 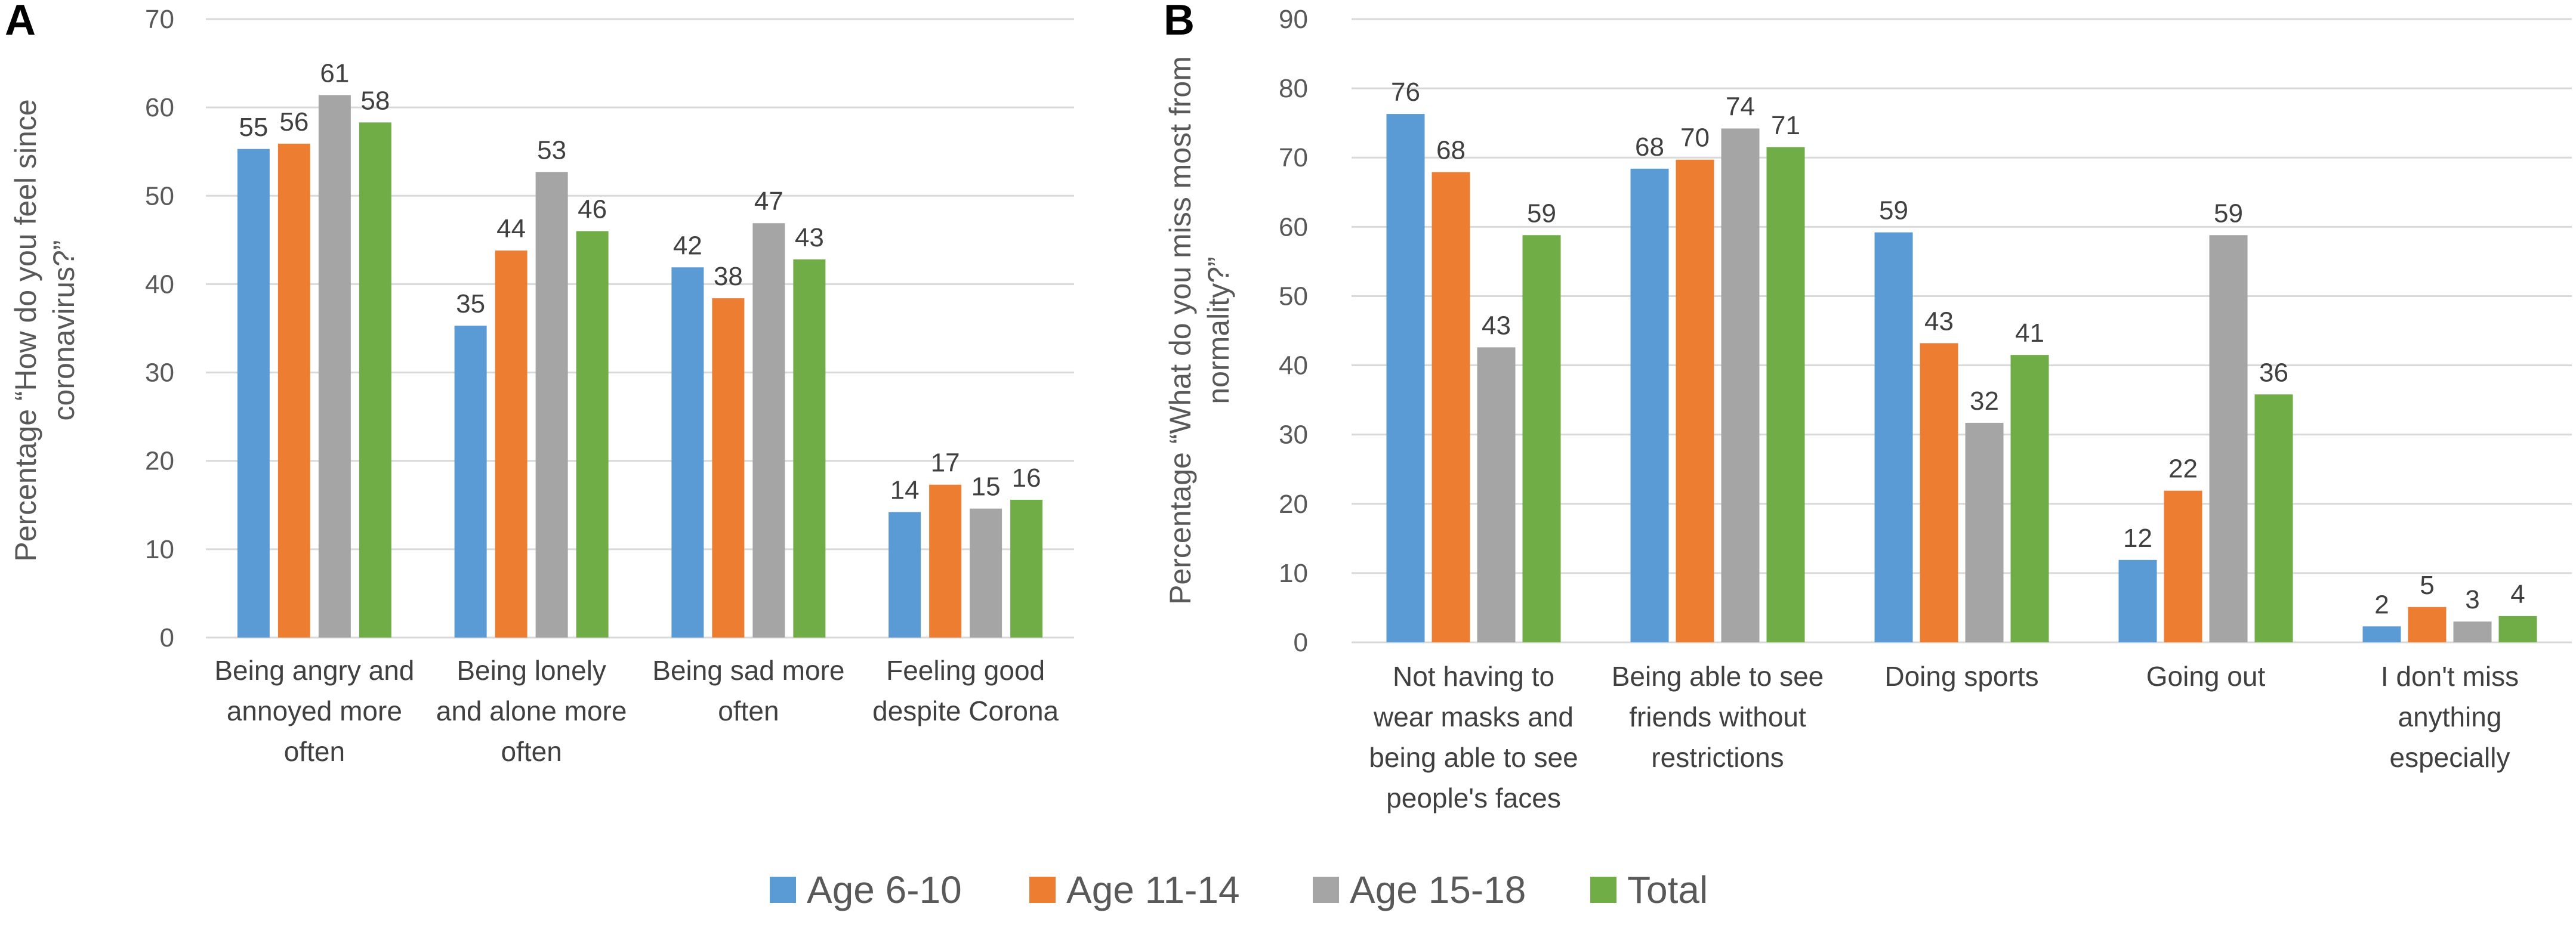 What do you see at coordinates (986, 487) in the screenshot?
I see `data-label: 15` at bounding box center [986, 487].